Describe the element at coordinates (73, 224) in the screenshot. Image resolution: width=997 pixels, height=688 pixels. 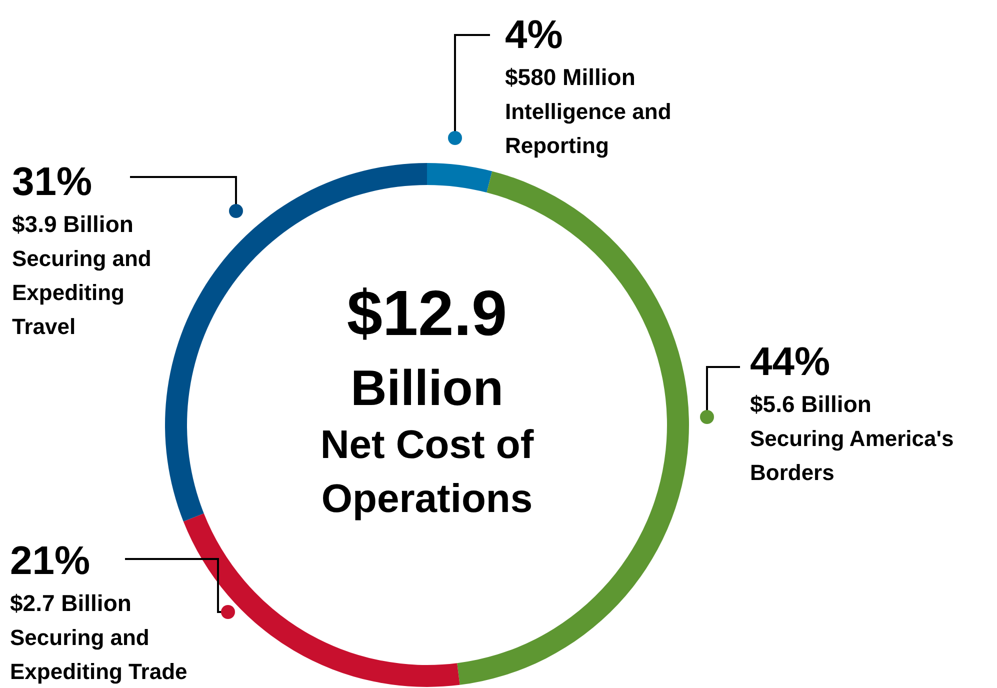
I see `text: $3.9 Billion` at that location.